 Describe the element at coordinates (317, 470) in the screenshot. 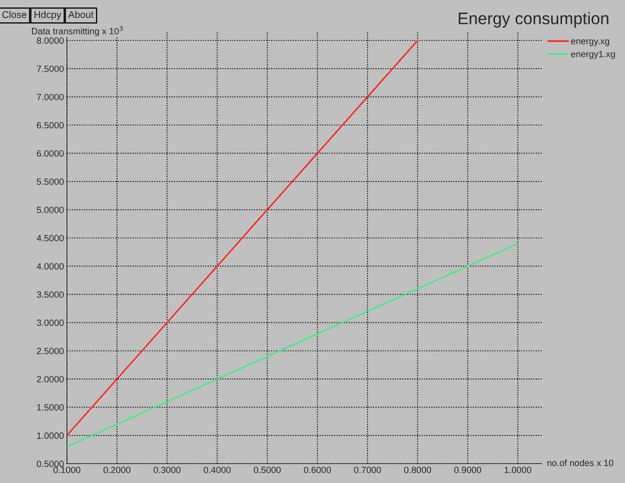

I see `x-tick-label: 0.6000` at that location.